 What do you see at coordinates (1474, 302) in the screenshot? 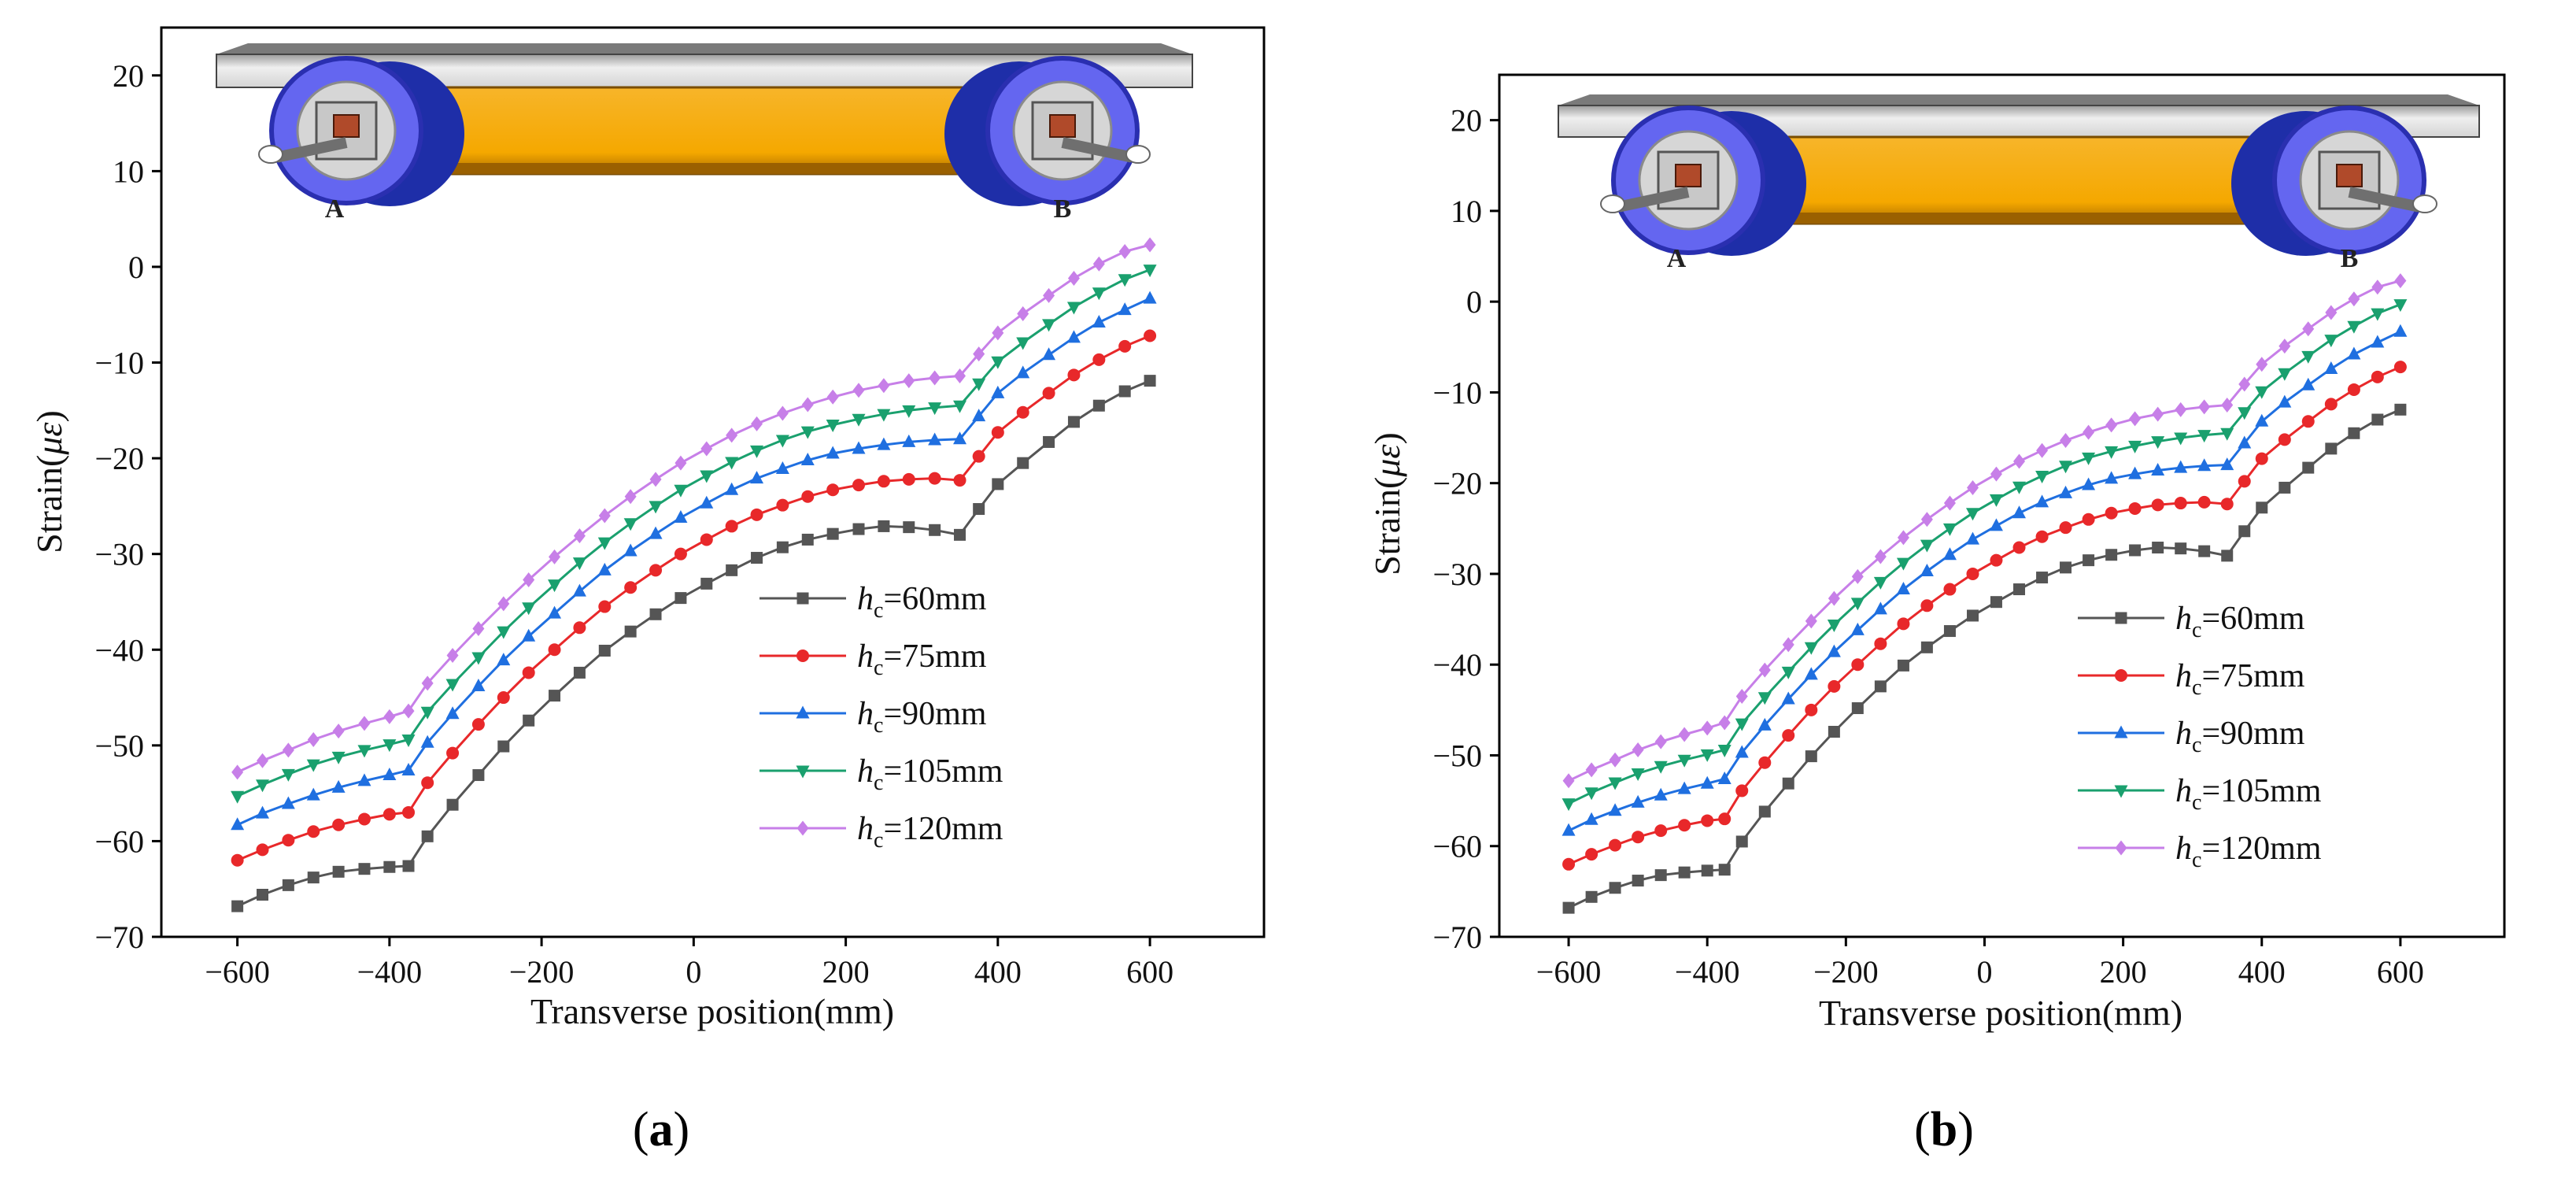
I see `y-tick-label: 0` at bounding box center [1474, 302].